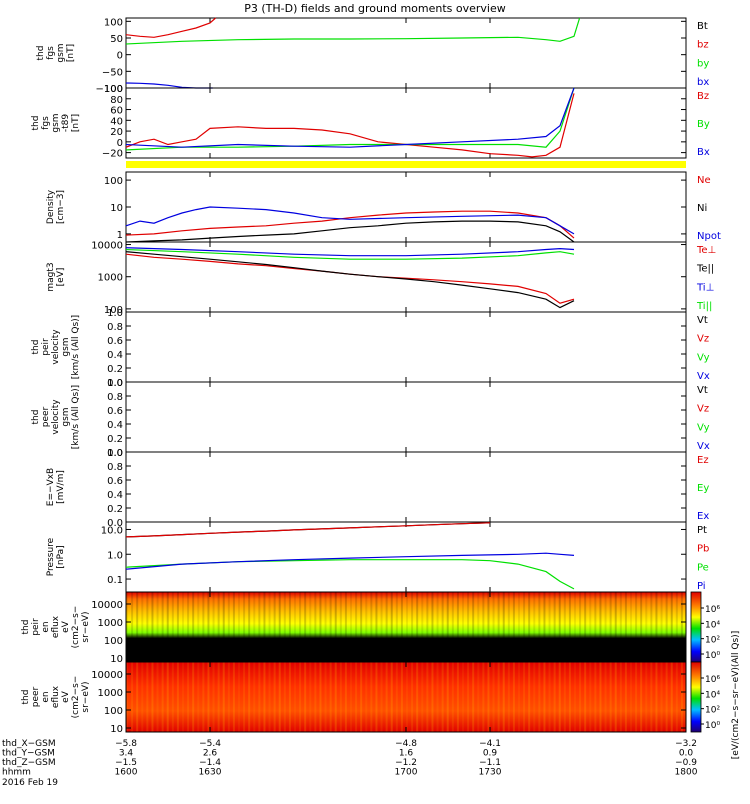 The image size is (750, 804). Describe the element at coordinates (61, 207) in the screenshot. I see `y-axis-label: [cm−3]` at that location.